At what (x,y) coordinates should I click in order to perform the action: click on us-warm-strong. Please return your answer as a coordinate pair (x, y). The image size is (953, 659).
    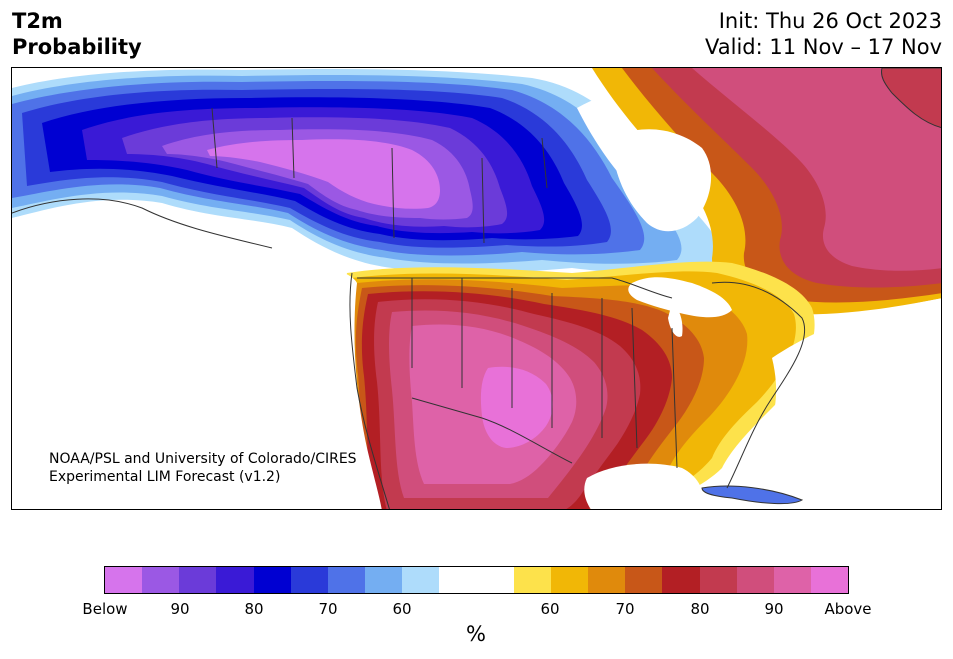
    Looking at the image, I should click on (516, 407).